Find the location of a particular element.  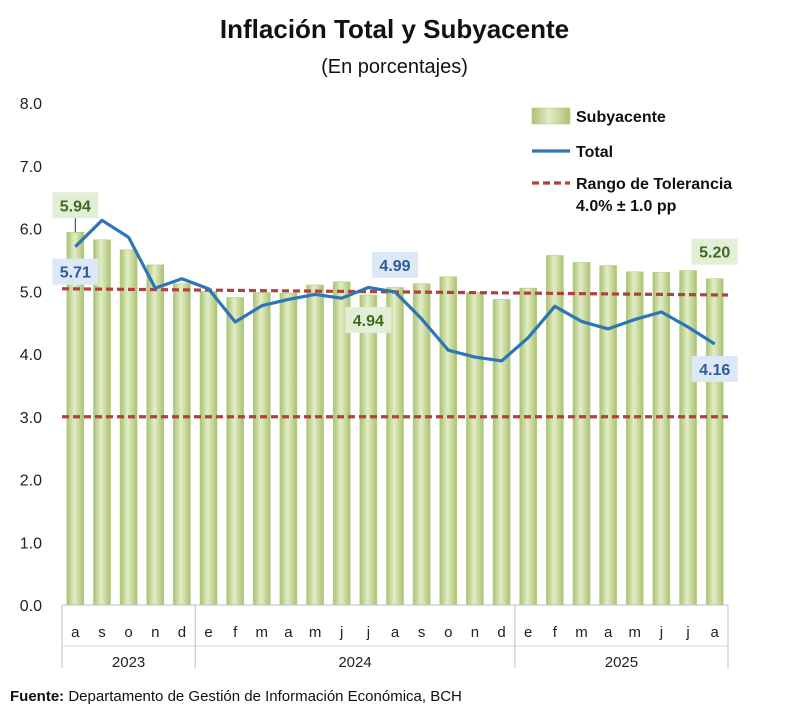

y-tick-label: 0.0 is located at coordinates (31, 606).